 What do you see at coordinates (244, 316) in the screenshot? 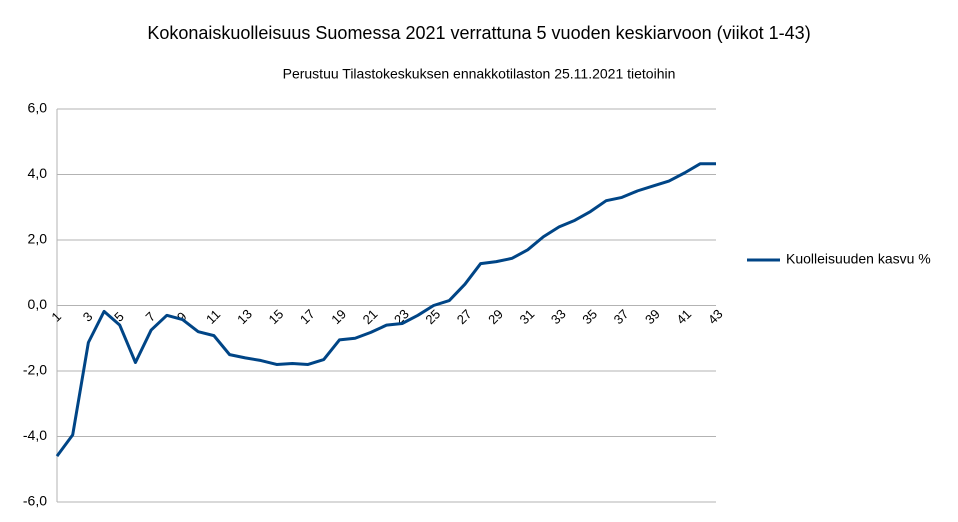
I see `x-tick-label: 13` at bounding box center [244, 316].